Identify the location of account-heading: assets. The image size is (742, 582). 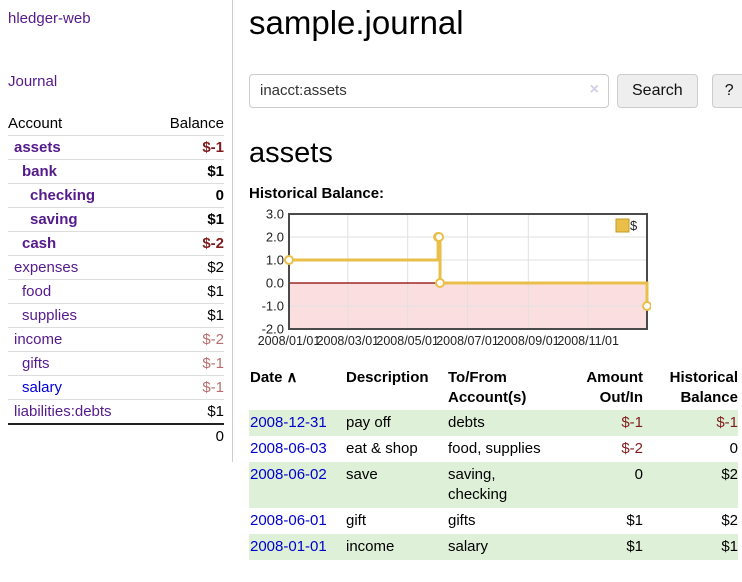
(291, 152).